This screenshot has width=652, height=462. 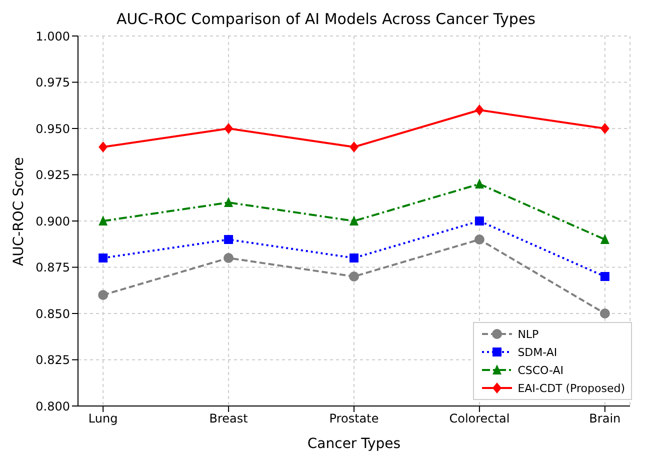 What do you see at coordinates (538, 352) in the screenshot?
I see `legend-label: SDM-AI` at bounding box center [538, 352].